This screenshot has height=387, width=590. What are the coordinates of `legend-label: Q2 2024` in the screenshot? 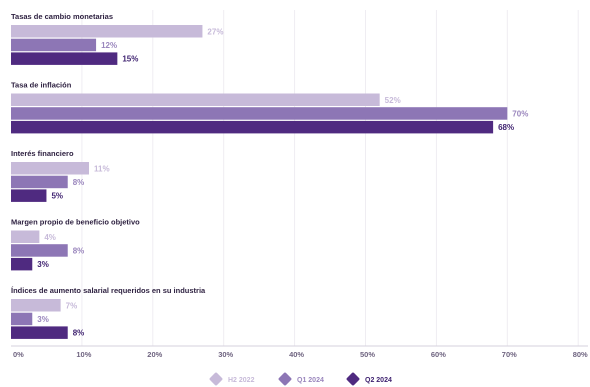 It's located at (378, 380).